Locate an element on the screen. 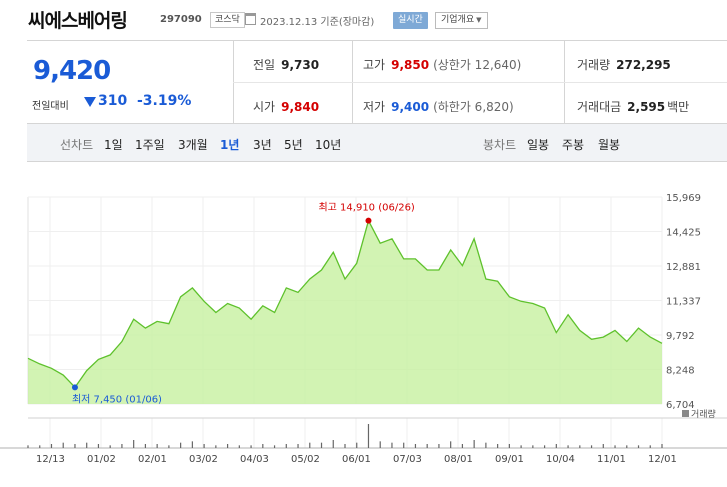  high-price: 고가 9,850 (상한가 12,640) is located at coordinates (442, 64).